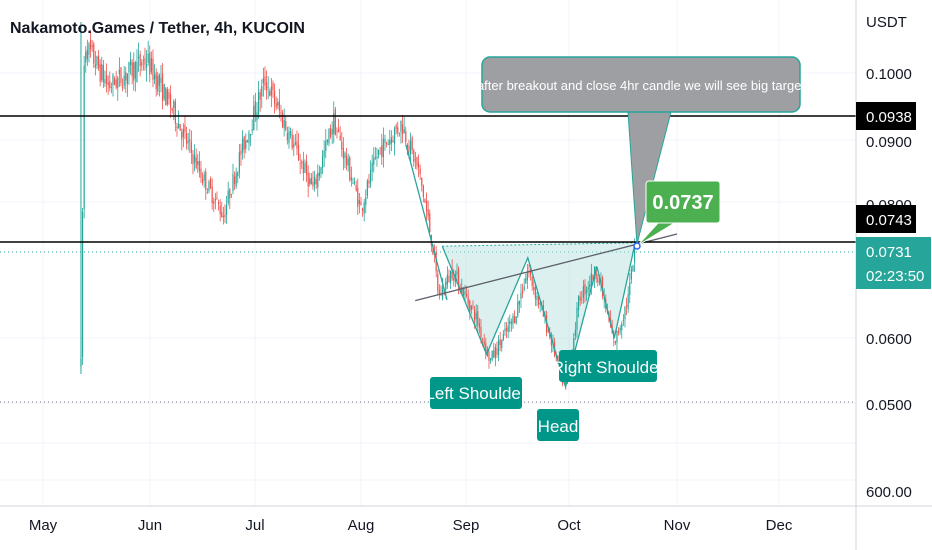 This screenshot has height=550, width=932. I want to click on right-shoulder-label-box, so click(608, 366).